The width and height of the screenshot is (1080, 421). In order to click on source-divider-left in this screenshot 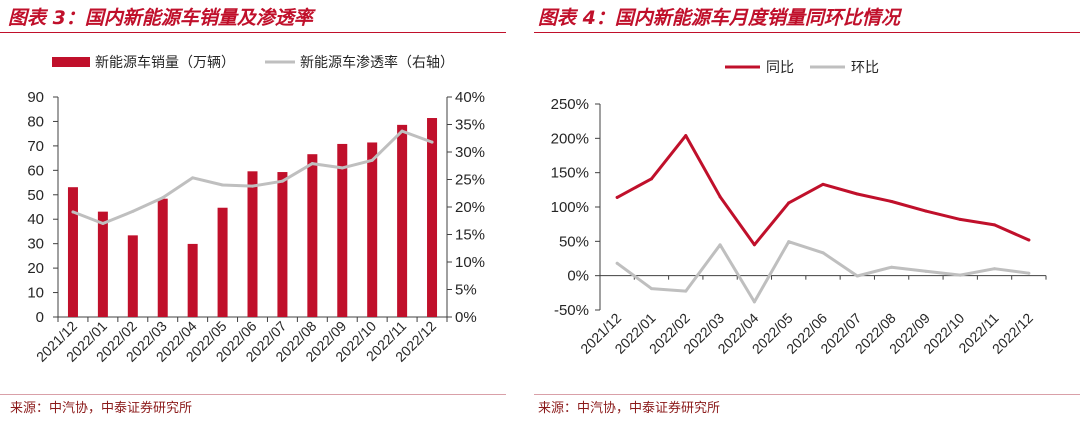, I will do `click(253, 394)`.